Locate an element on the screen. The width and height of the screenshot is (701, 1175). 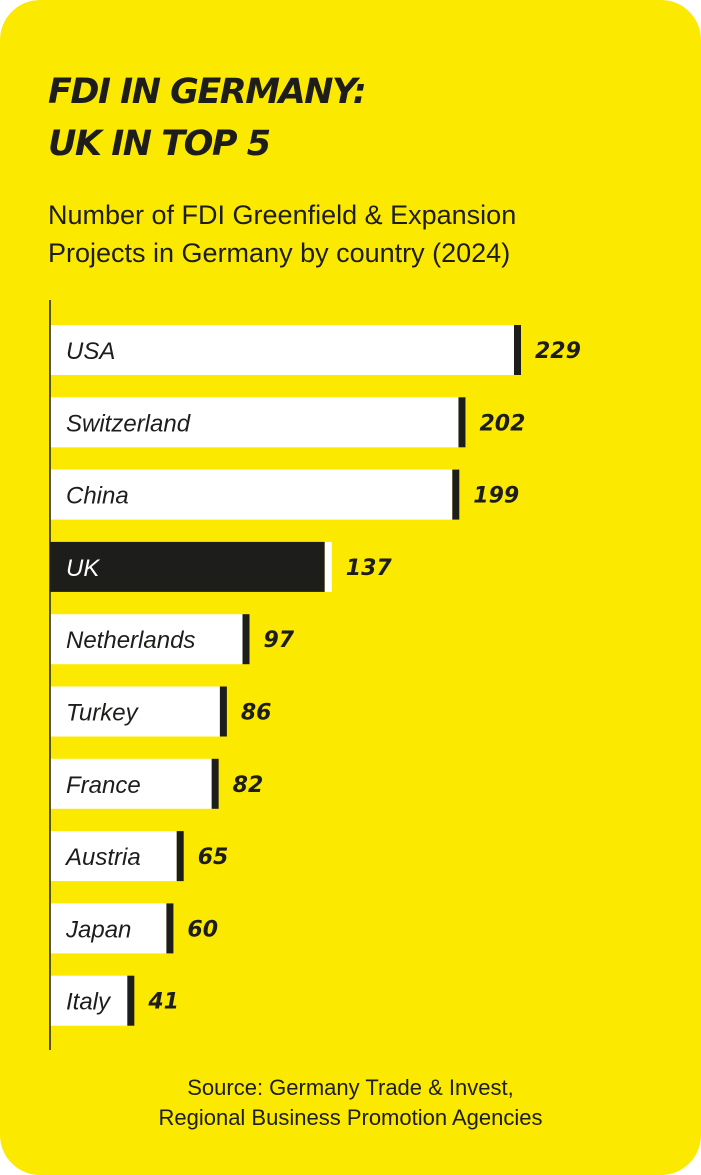
bar-france is located at coordinates (131, 783).